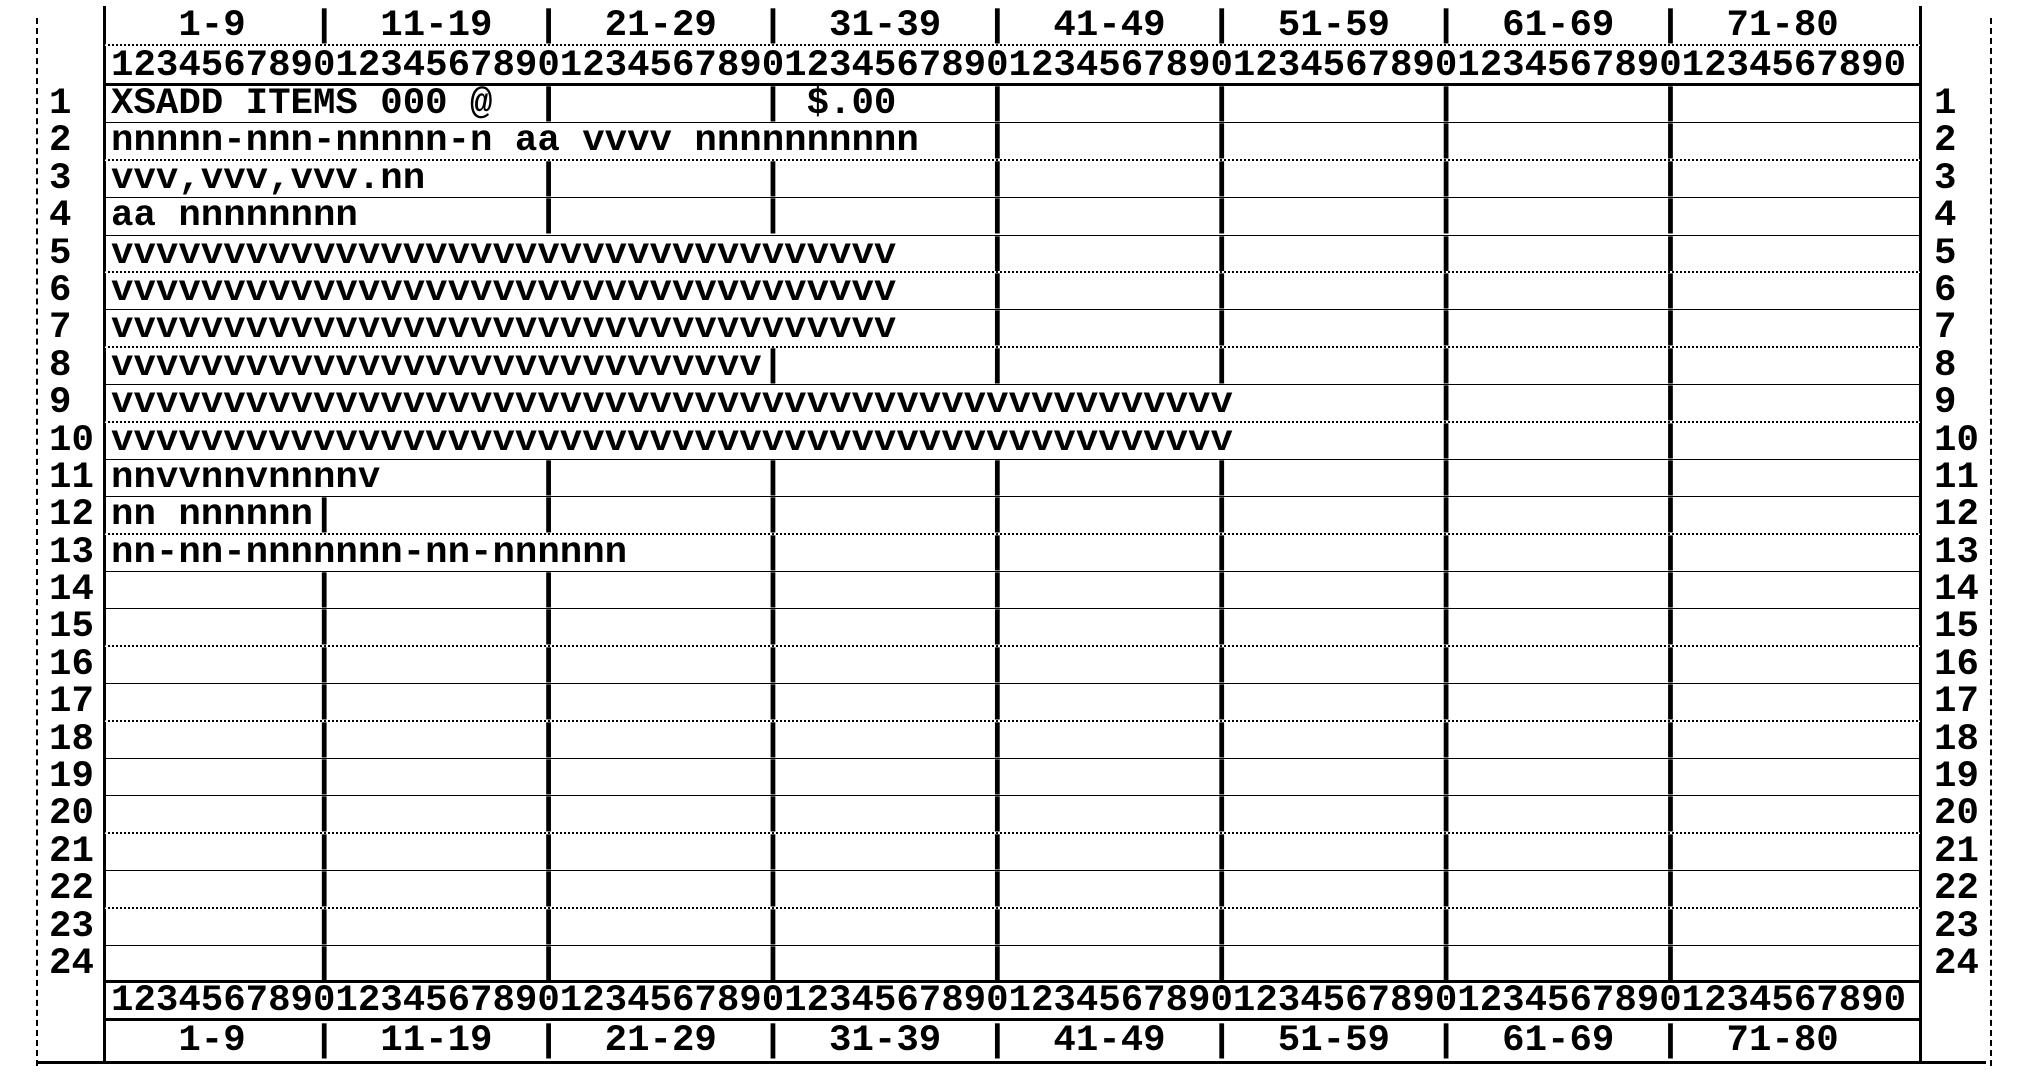 Image resolution: width=2025 pixels, height=1090 pixels. I want to click on screen-row: 21 | | | | | | | 21, so click(1011, 852).